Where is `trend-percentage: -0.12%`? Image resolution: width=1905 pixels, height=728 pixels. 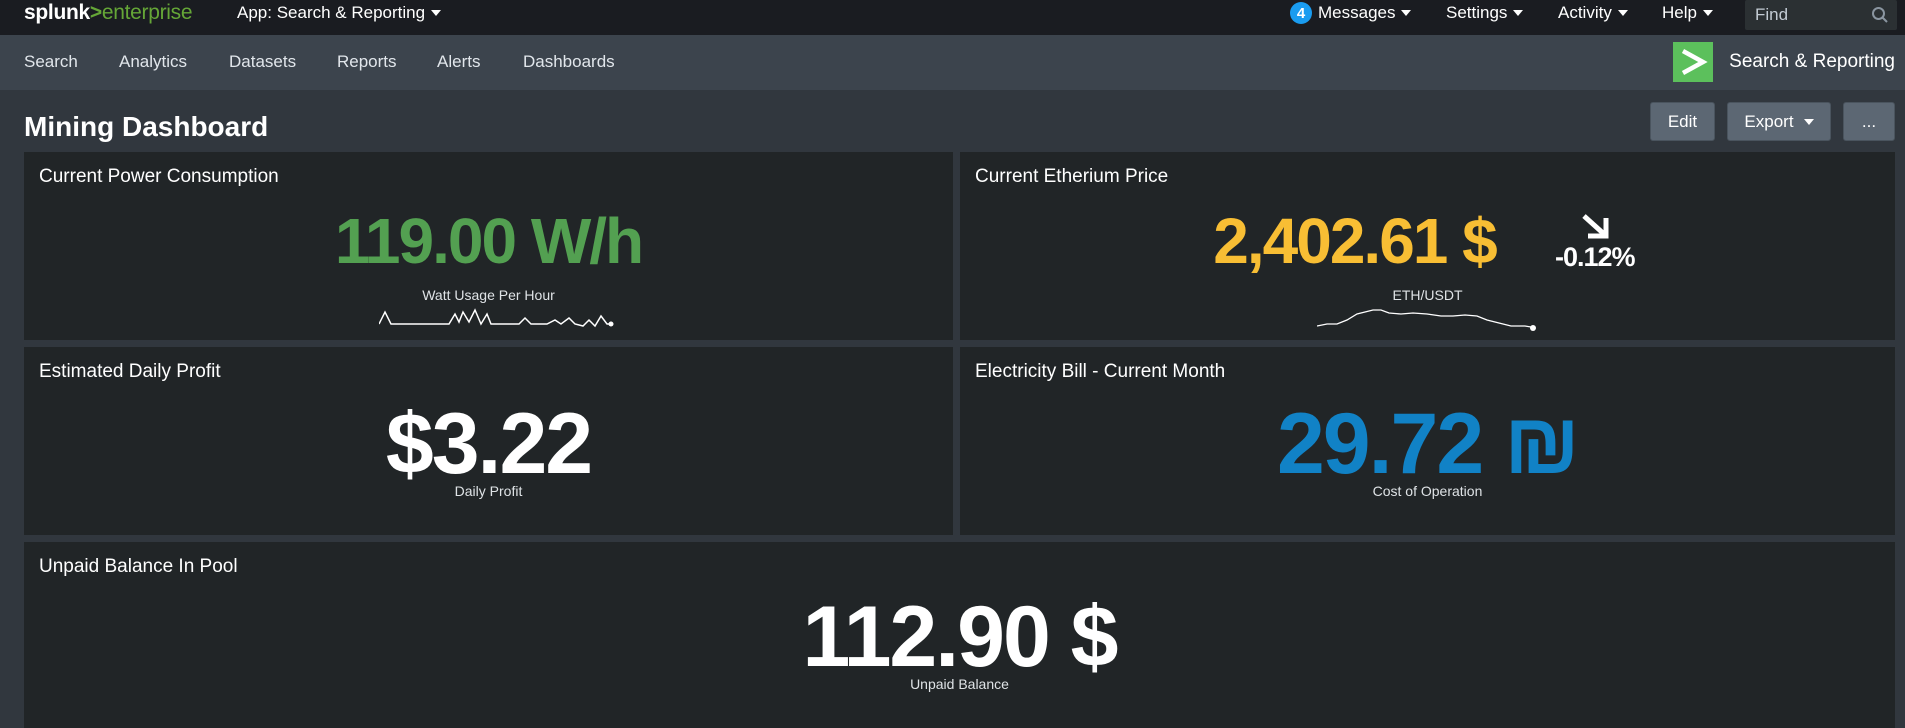
trend-percentage: -0.12% is located at coordinates (1595, 257).